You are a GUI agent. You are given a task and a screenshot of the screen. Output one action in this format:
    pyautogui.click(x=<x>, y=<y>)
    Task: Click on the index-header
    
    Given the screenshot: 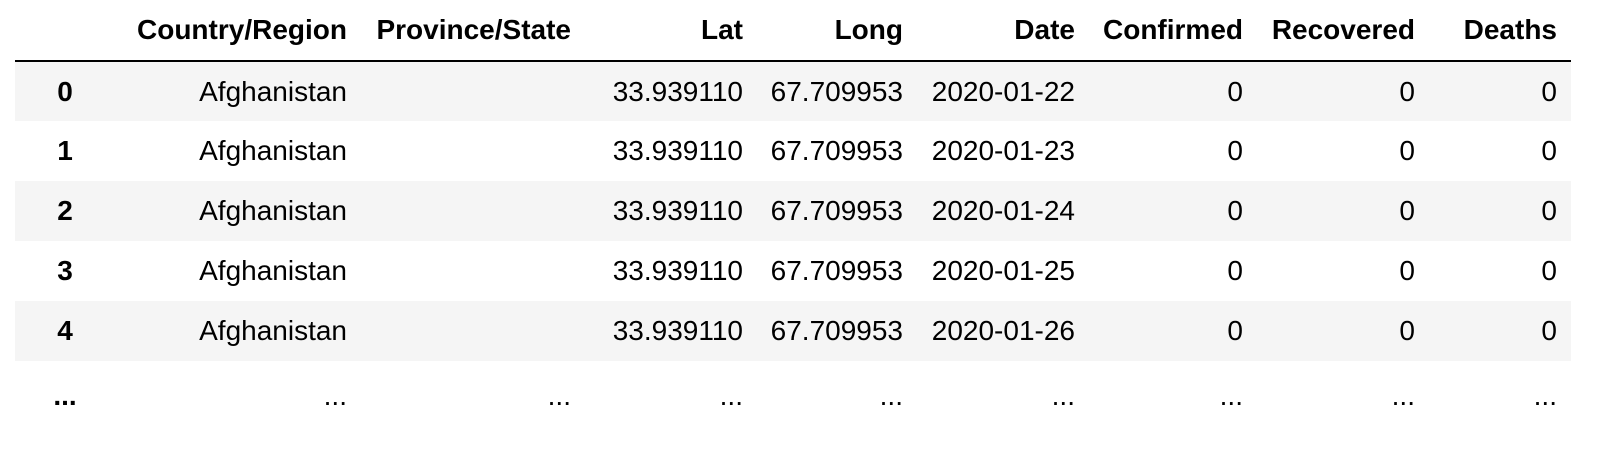 What is the action you would take?
    pyautogui.click(x=65, y=30)
    